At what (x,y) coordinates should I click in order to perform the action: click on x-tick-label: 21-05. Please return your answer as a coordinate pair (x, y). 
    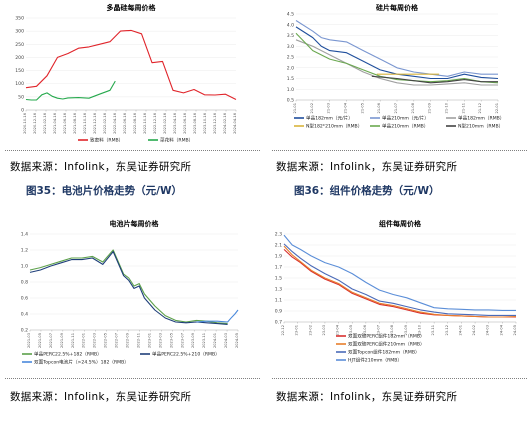
    Looking at the image, I should click on (362, 108).